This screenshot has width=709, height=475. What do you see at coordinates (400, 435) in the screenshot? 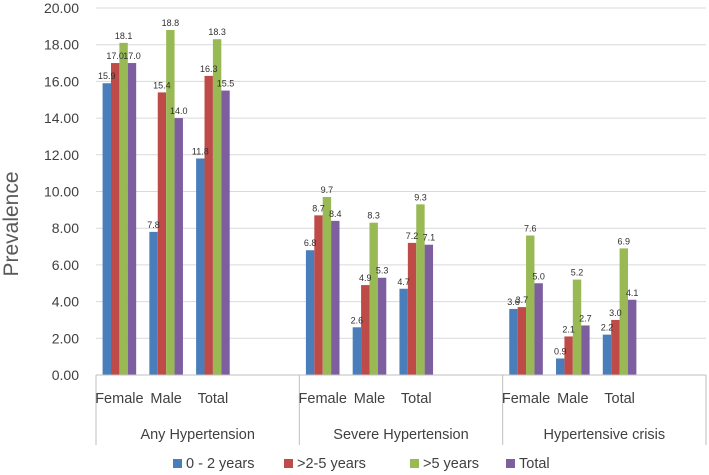
I see `x-group-label: Severe Hypertension` at bounding box center [400, 435].